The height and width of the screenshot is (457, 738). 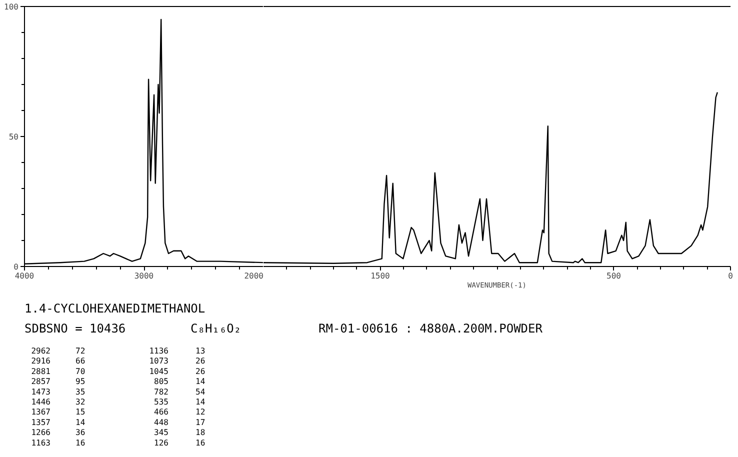 What do you see at coordinates (58, 351) in the screenshot?
I see `text: 2962 72` at bounding box center [58, 351].